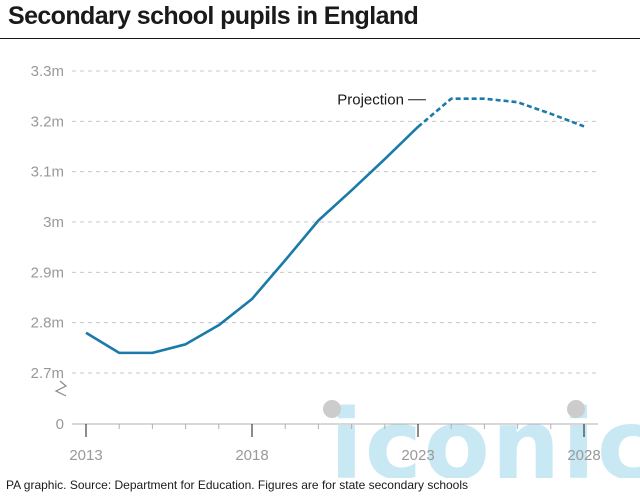 The image size is (640, 499). Describe the element at coordinates (47, 272) in the screenshot. I see `y-tick-label: 2.9m` at that location.